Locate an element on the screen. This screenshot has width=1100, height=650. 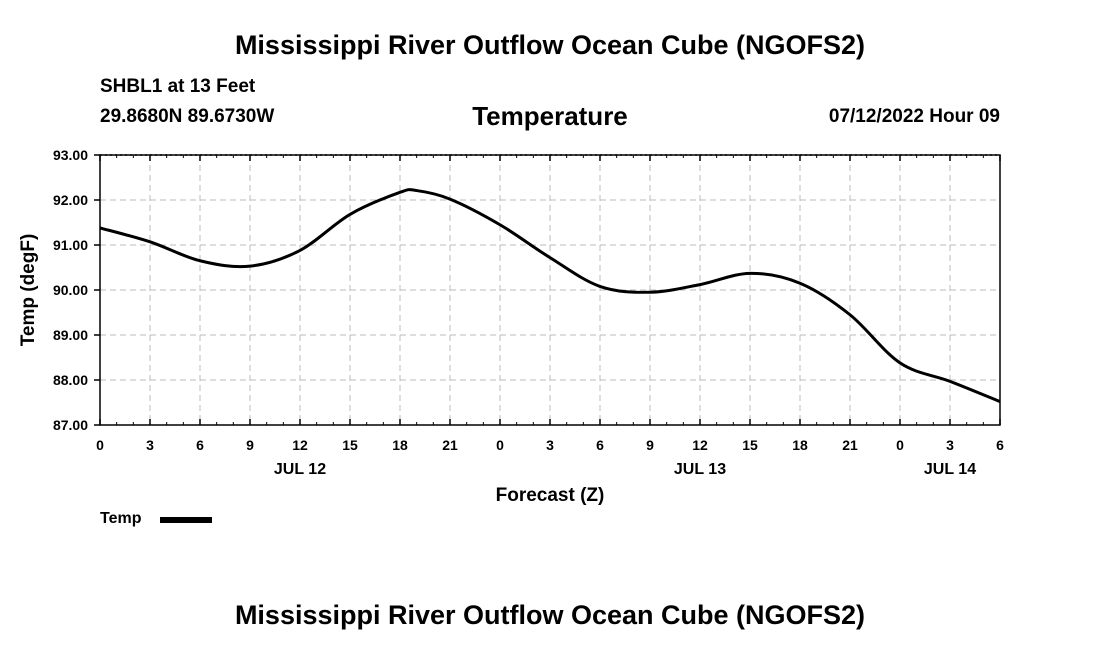
y-tick-label: 88.00 is located at coordinates (70, 380).